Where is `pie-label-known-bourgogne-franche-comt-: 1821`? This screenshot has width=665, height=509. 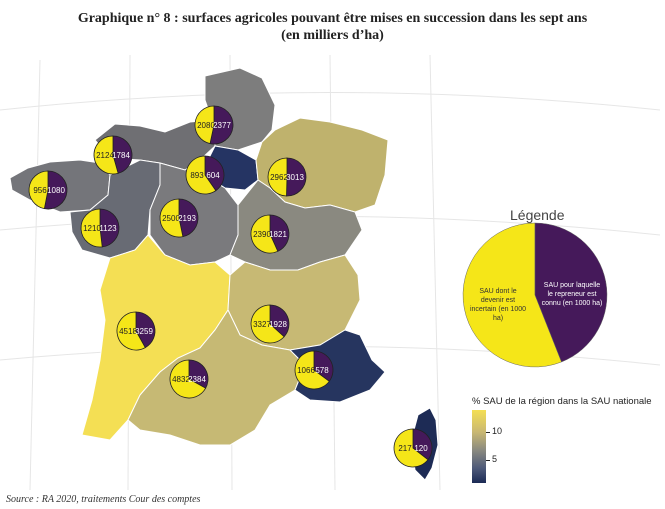
pie-label-known-bourgogne-franche-comt-: 1821 is located at coordinates (278, 234).